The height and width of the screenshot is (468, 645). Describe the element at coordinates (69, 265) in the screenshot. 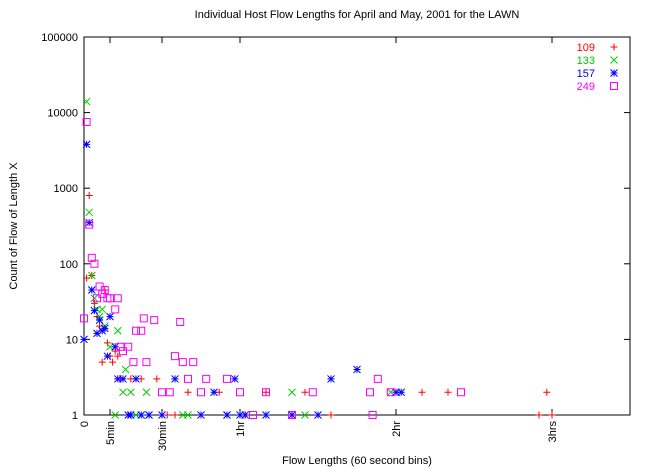

I see `y-tick-label: 100` at that location.